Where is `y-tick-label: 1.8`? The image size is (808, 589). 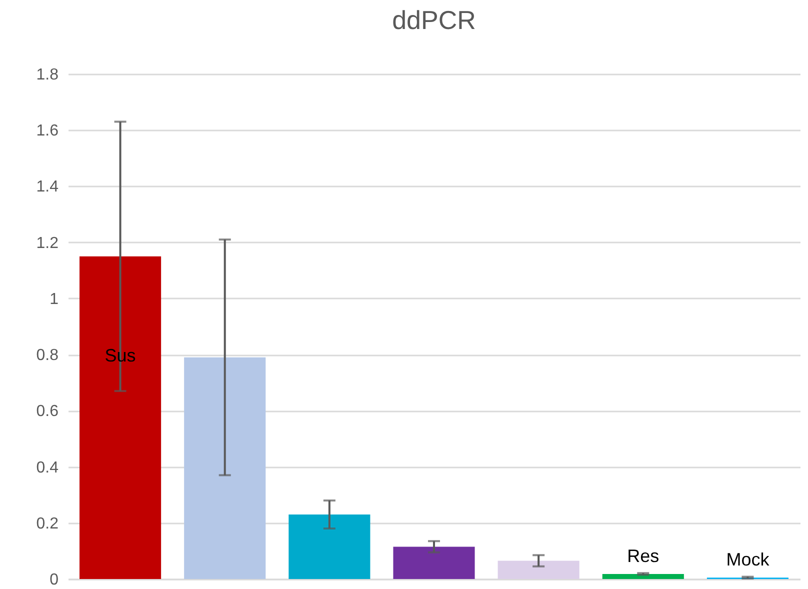
y-tick-label: 1.8 is located at coordinates (47, 75).